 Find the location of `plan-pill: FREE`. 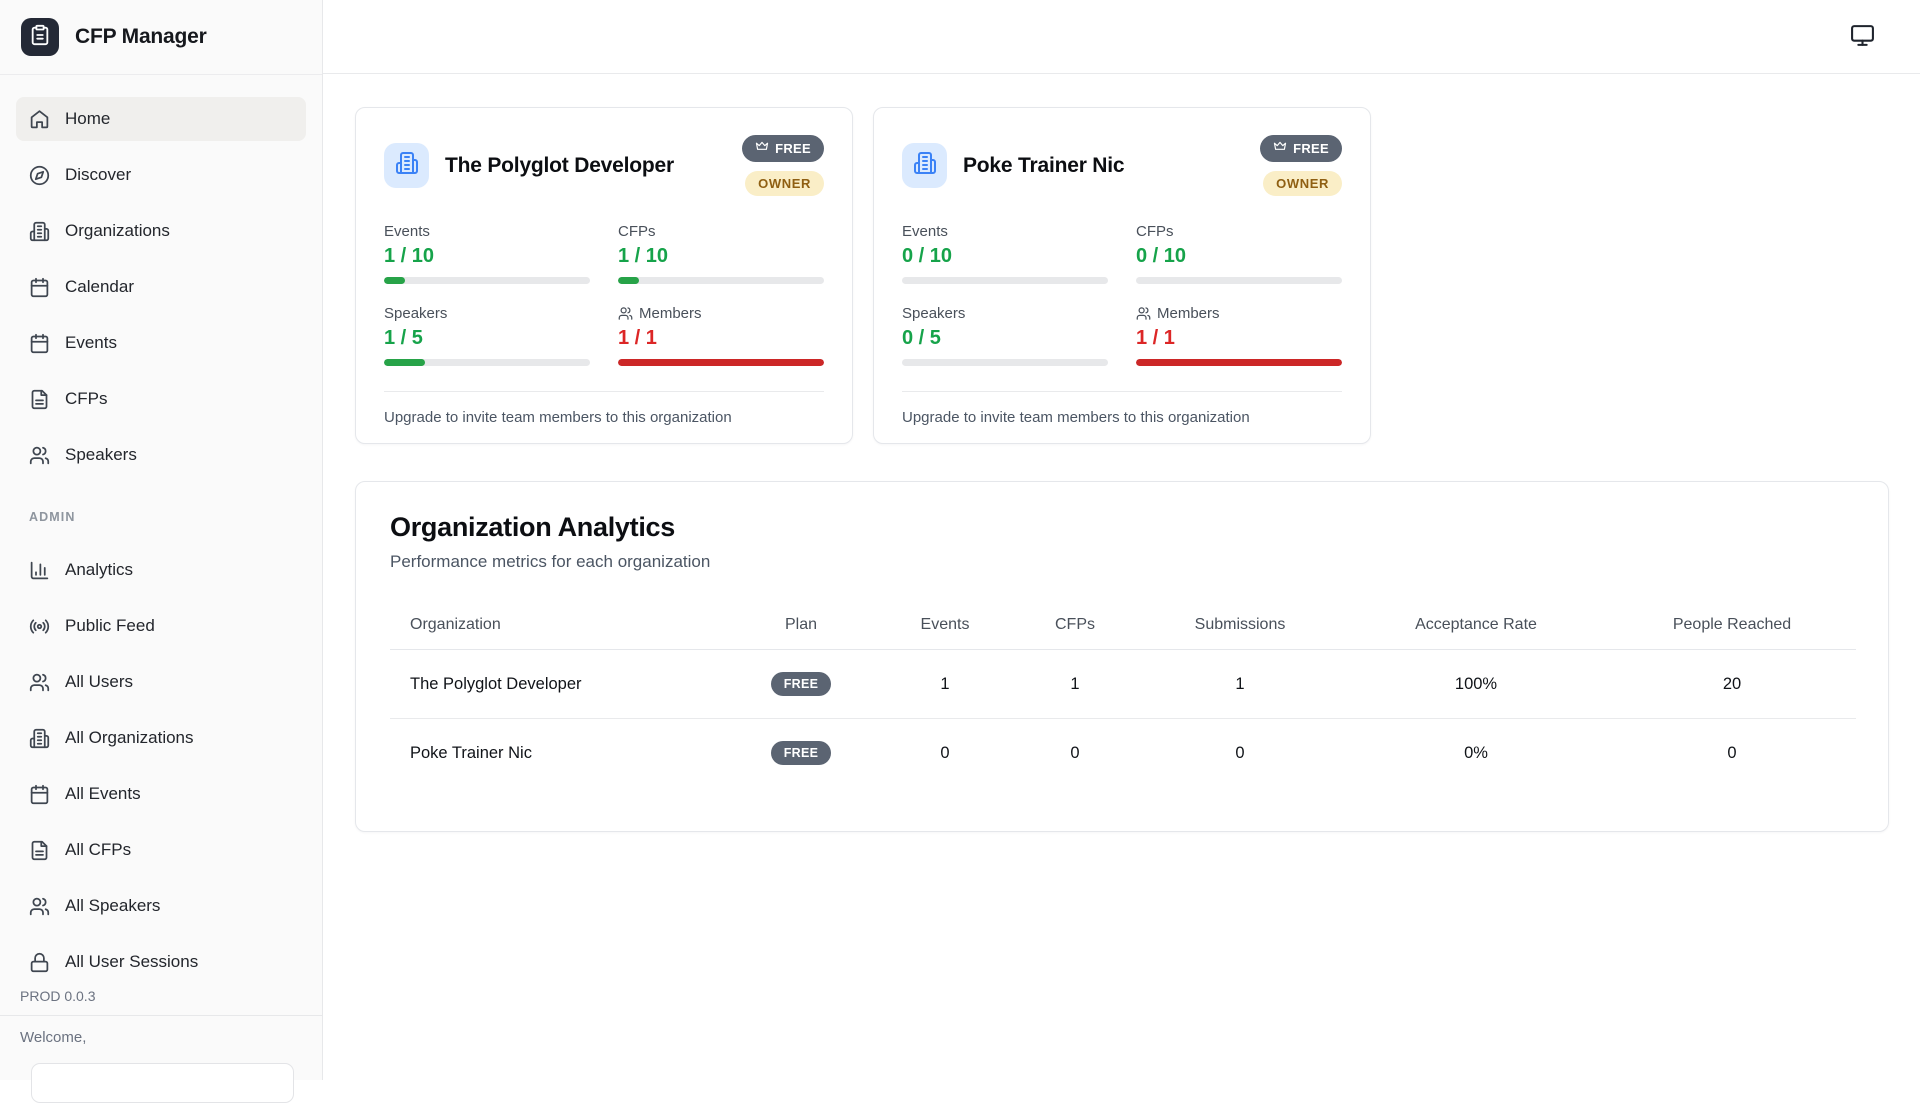

plan-pill: FREE is located at coordinates (801, 753).